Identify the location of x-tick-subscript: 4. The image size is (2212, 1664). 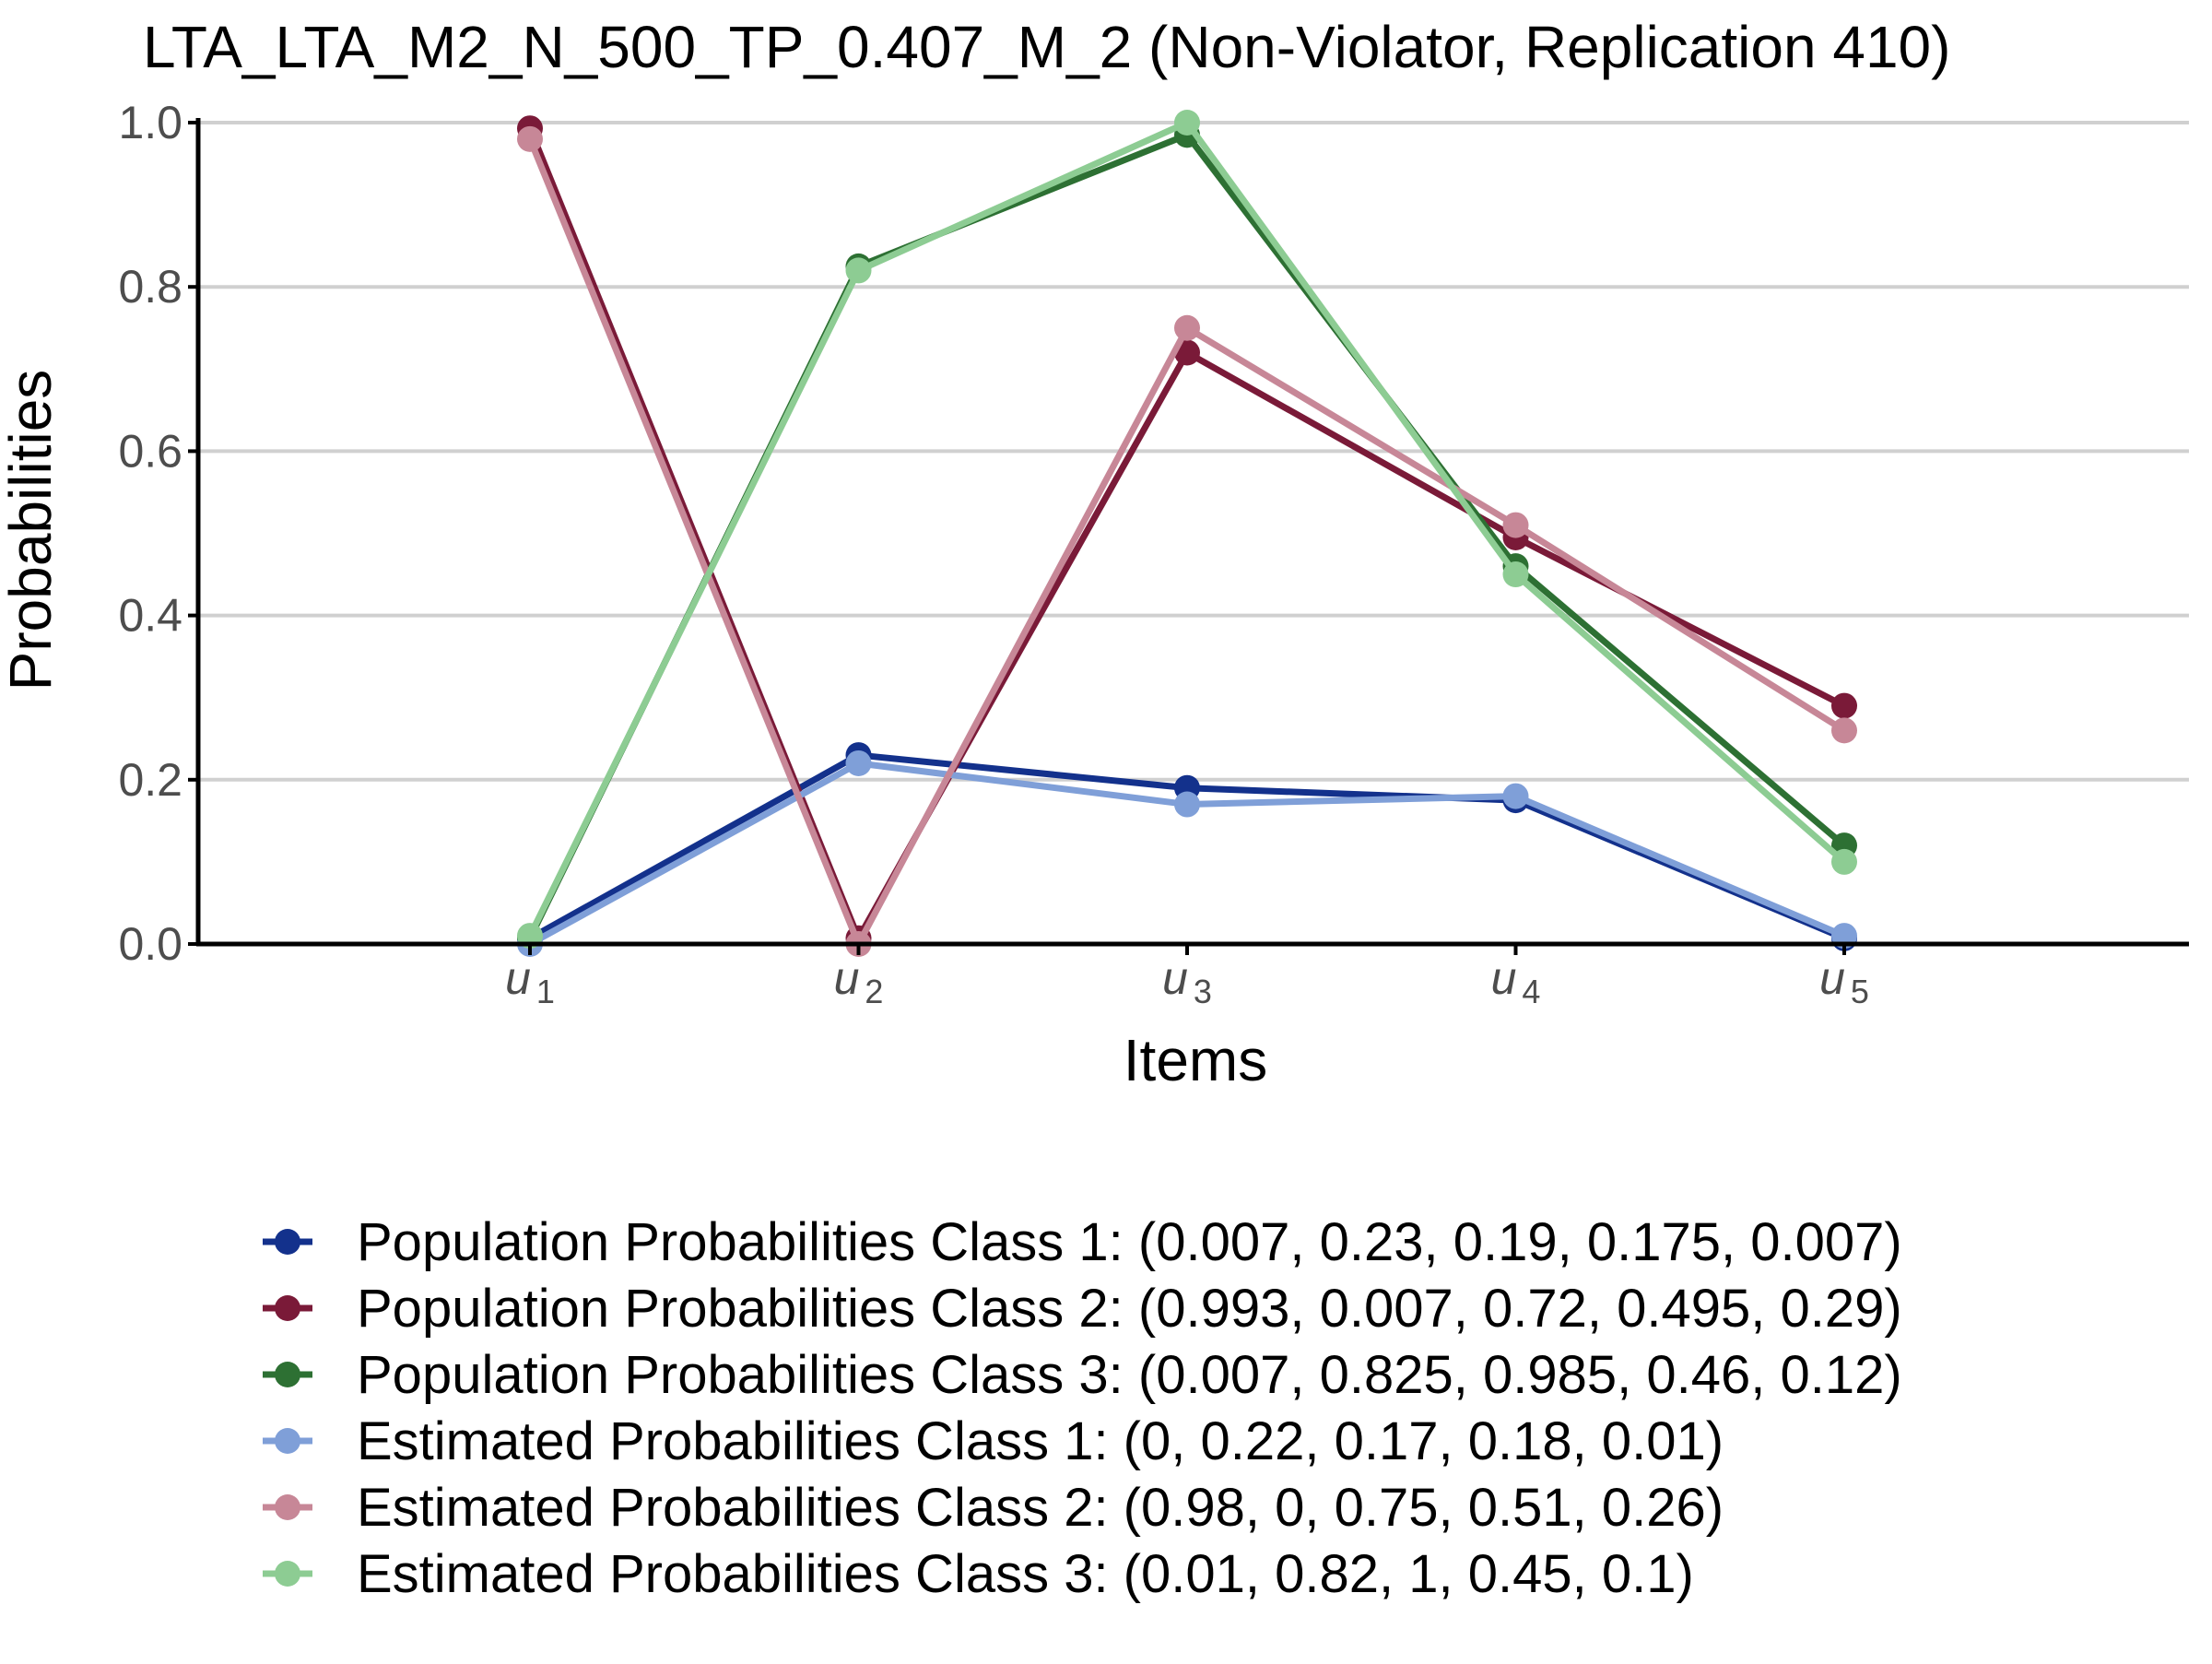
(1531, 991).